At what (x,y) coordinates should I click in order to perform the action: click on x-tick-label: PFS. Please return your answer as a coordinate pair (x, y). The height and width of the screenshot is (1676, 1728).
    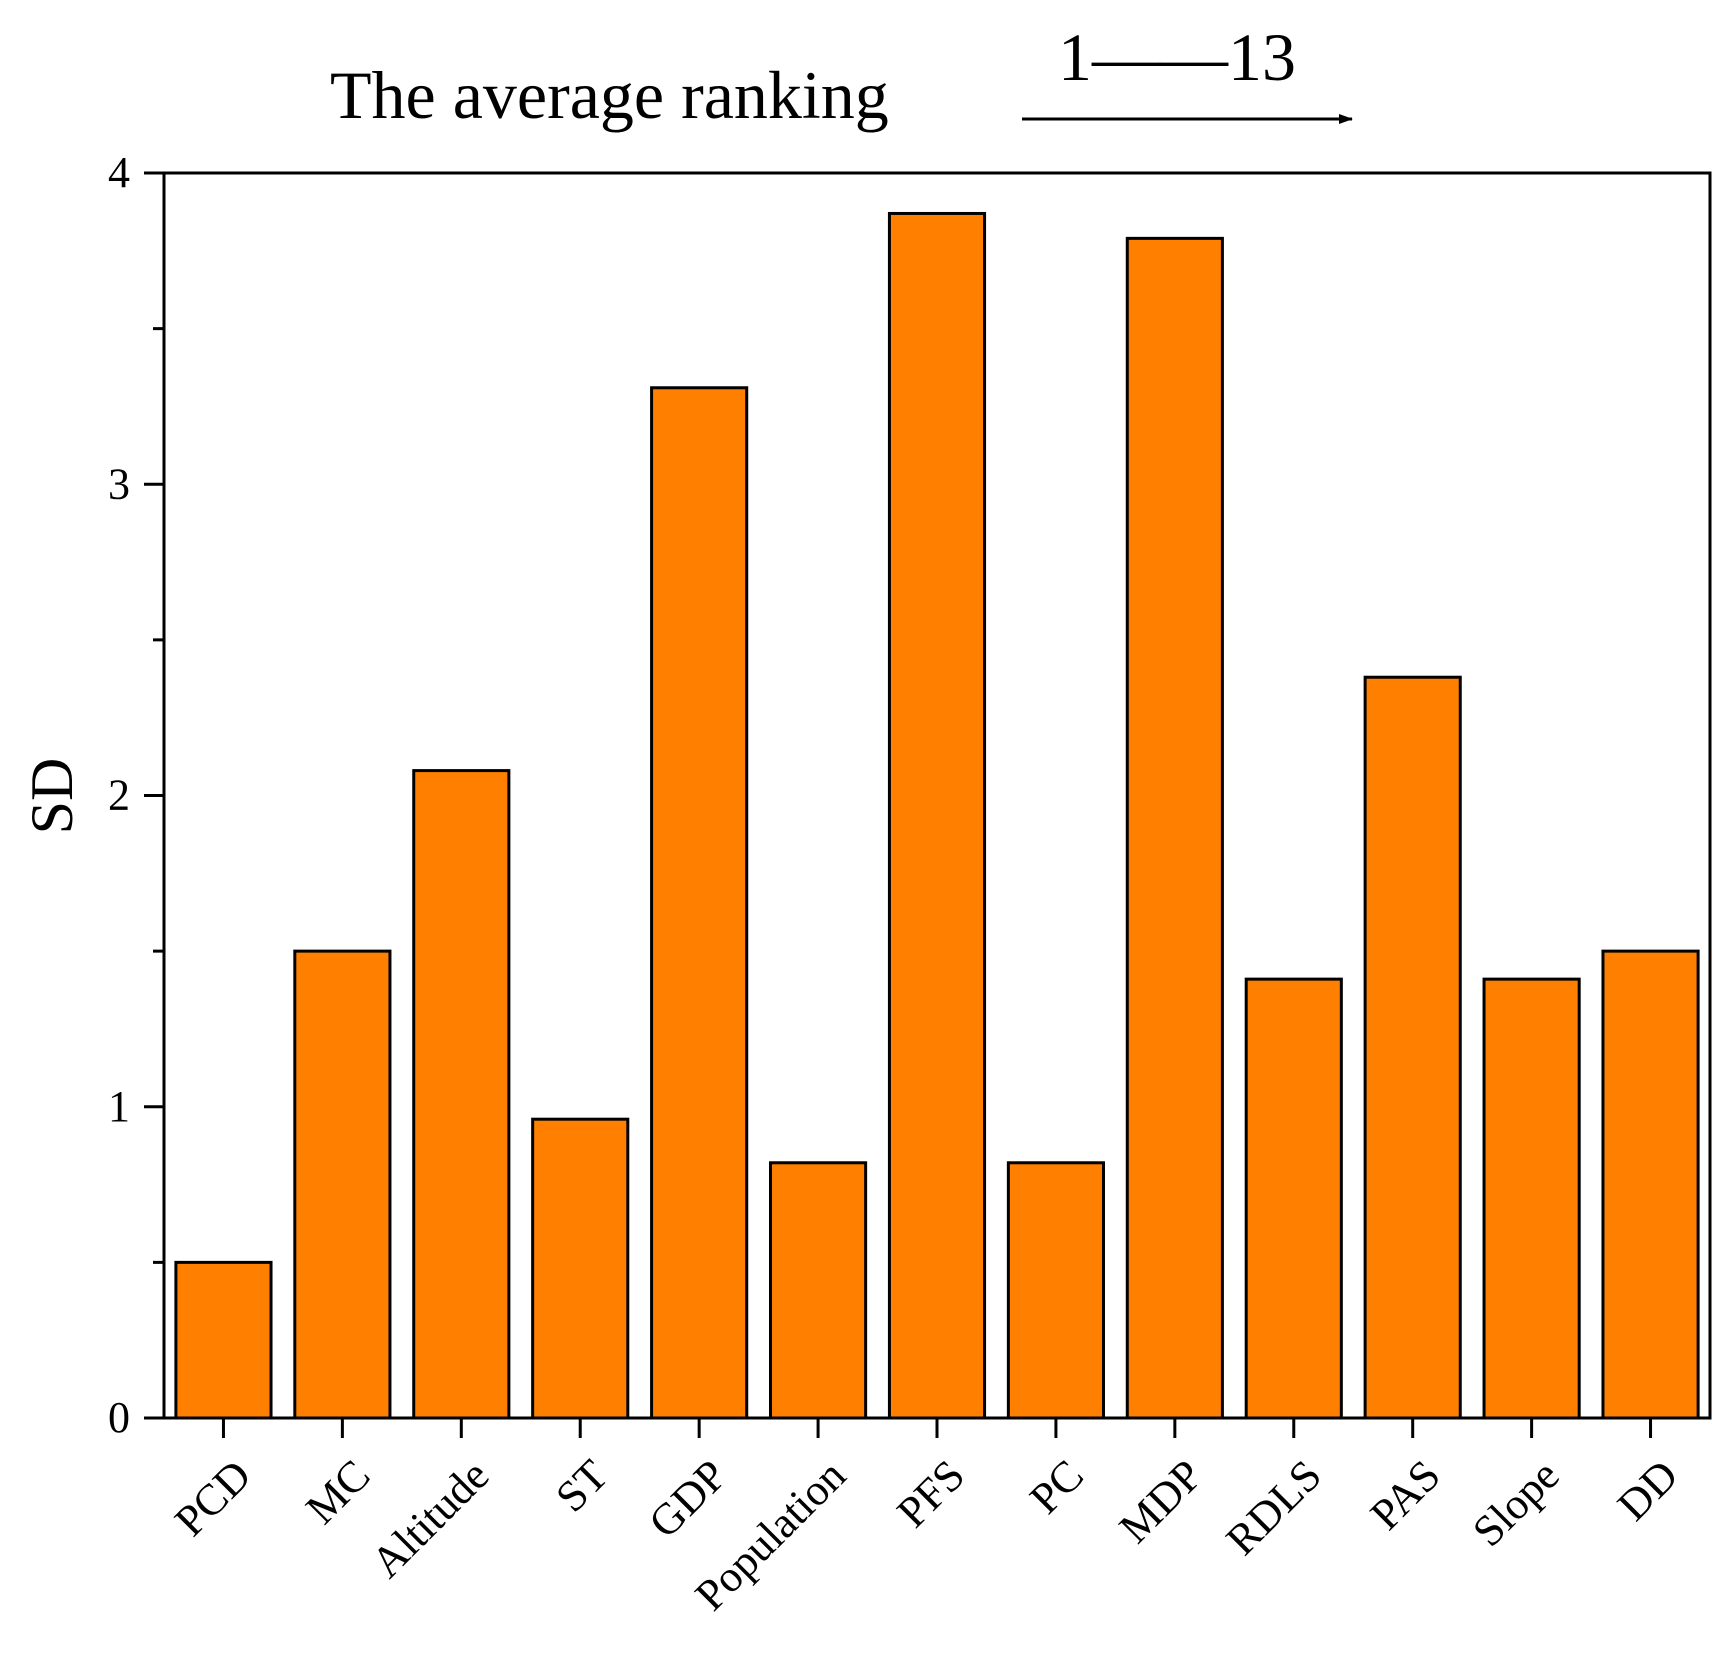
    Looking at the image, I should click on (931, 1493).